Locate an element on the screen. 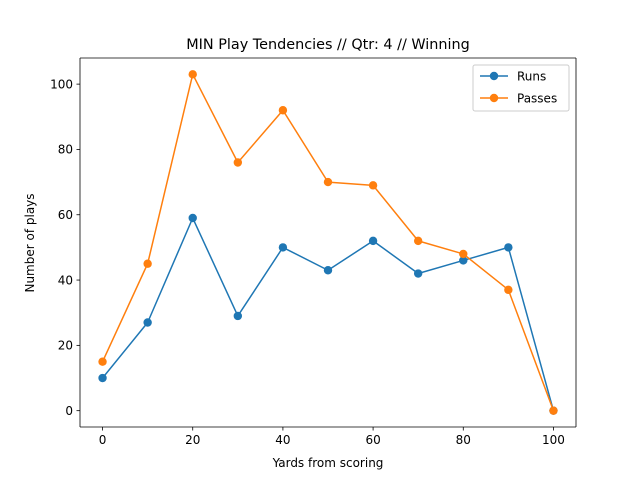 The image size is (640, 480). y-tick-label: 0 is located at coordinates (69, 411).